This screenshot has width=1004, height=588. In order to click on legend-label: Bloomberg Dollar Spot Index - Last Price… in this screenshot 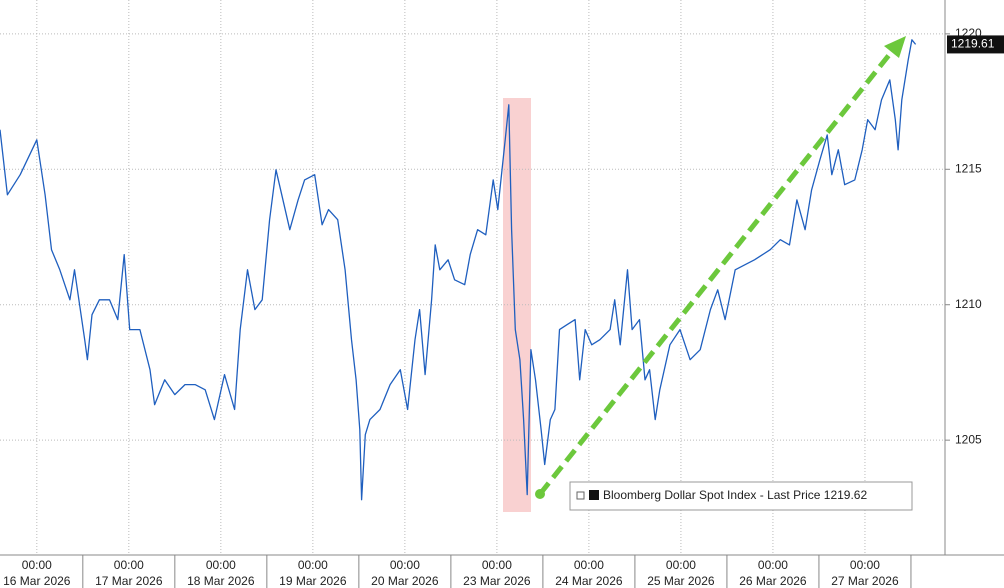, I will do `click(735, 495)`.